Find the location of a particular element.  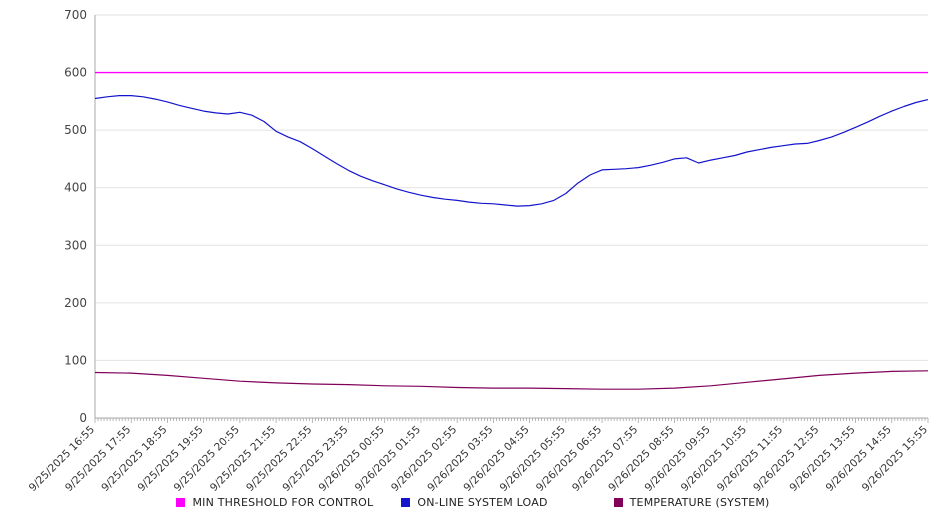

x-tick-label: 9/25/2025 23:55 is located at coordinates (315, 459).